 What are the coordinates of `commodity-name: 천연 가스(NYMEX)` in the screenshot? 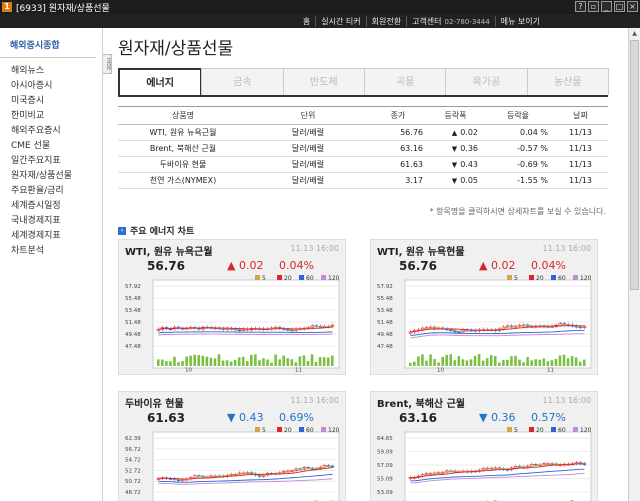 It's located at (183, 180).